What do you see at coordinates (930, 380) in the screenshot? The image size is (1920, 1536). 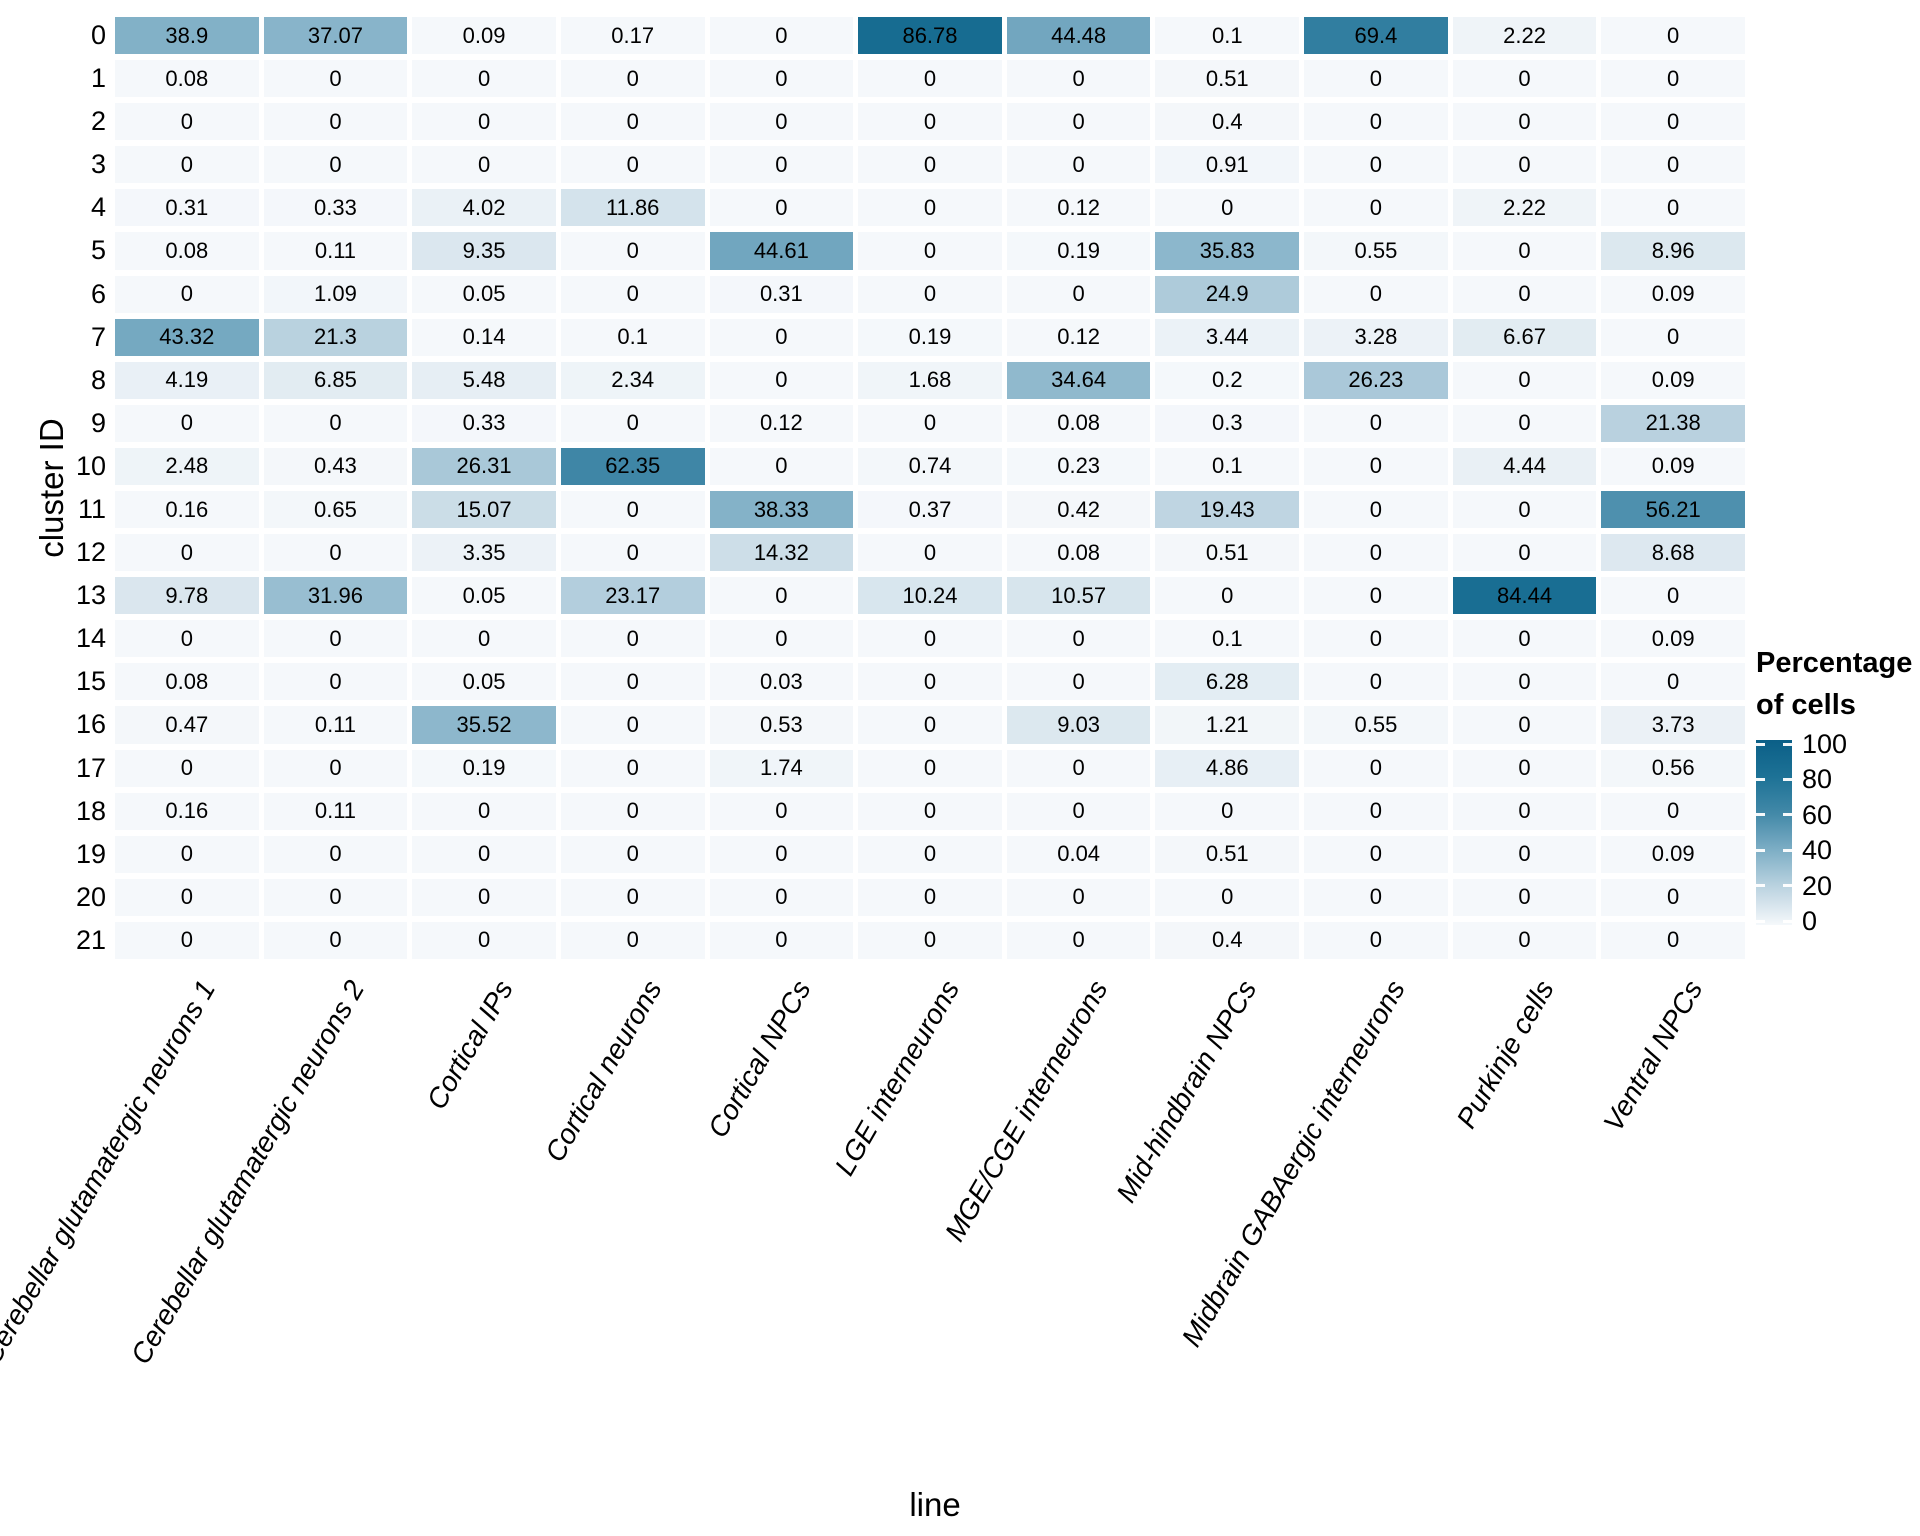 I see `heatmap-cell: 1.68` at bounding box center [930, 380].